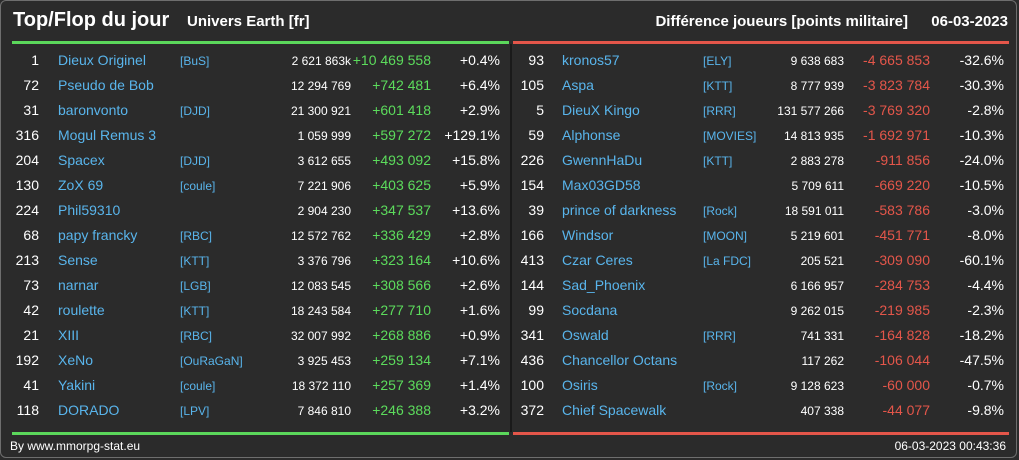 The width and height of the screenshot is (1019, 460). What do you see at coordinates (76, 360) in the screenshot?
I see `player-name-link: XeNo` at bounding box center [76, 360].